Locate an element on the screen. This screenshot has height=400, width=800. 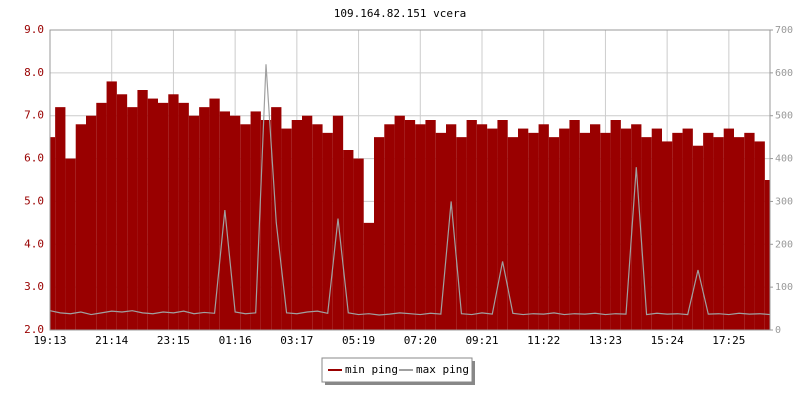
y-tick-label: 7.0 is located at coordinates (34, 115).